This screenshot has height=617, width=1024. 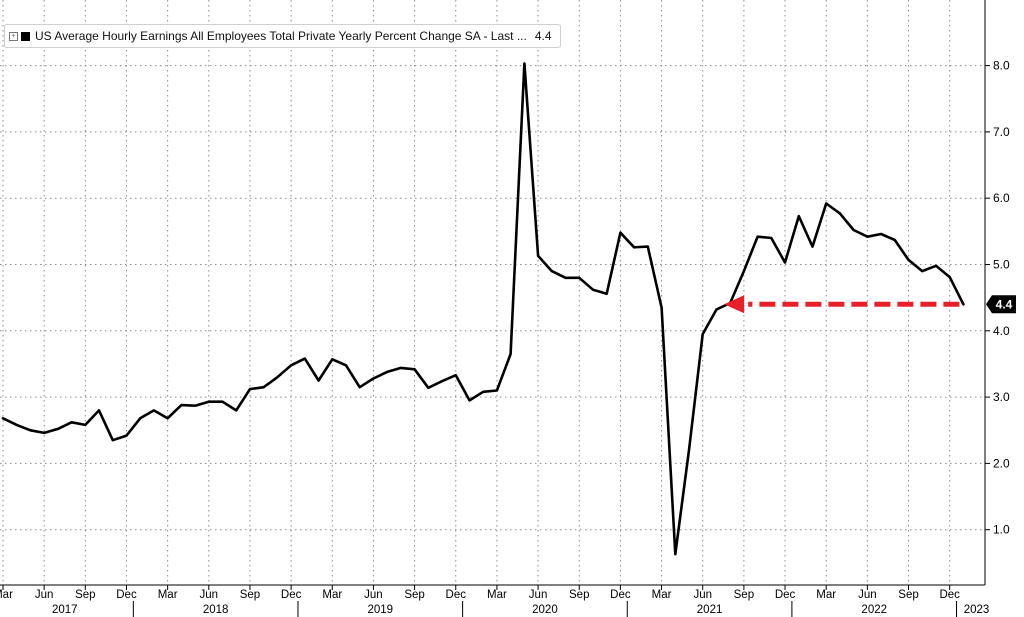 What do you see at coordinates (1001, 331) in the screenshot?
I see `y-tick-label: 4.0` at bounding box center [1001, 331].